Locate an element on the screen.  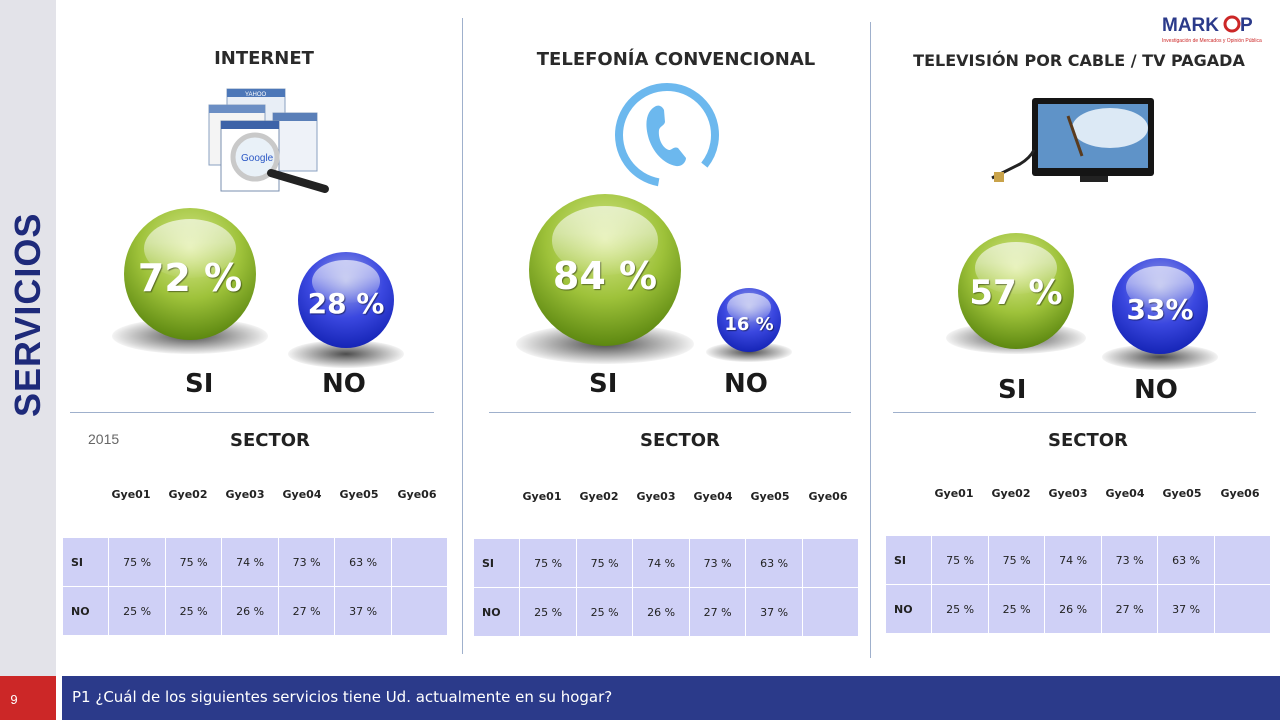
svg-text: YAHOO is located at coordinates (256, 95).